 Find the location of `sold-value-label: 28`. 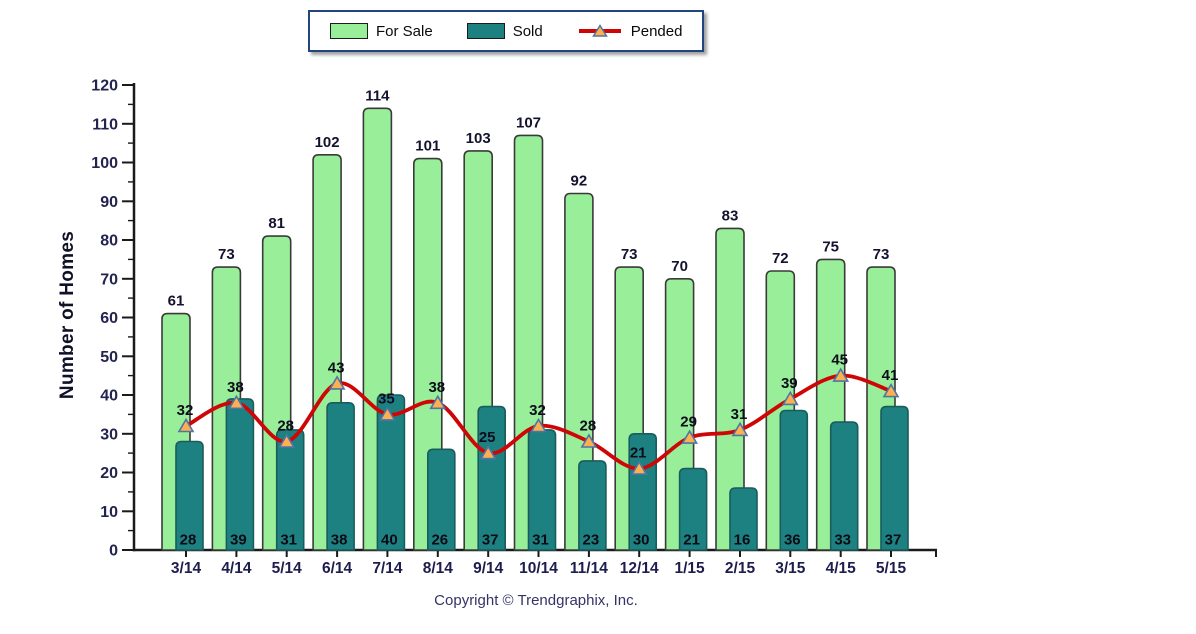

sold-value-label: 28 is located at coordinates (188, 540).